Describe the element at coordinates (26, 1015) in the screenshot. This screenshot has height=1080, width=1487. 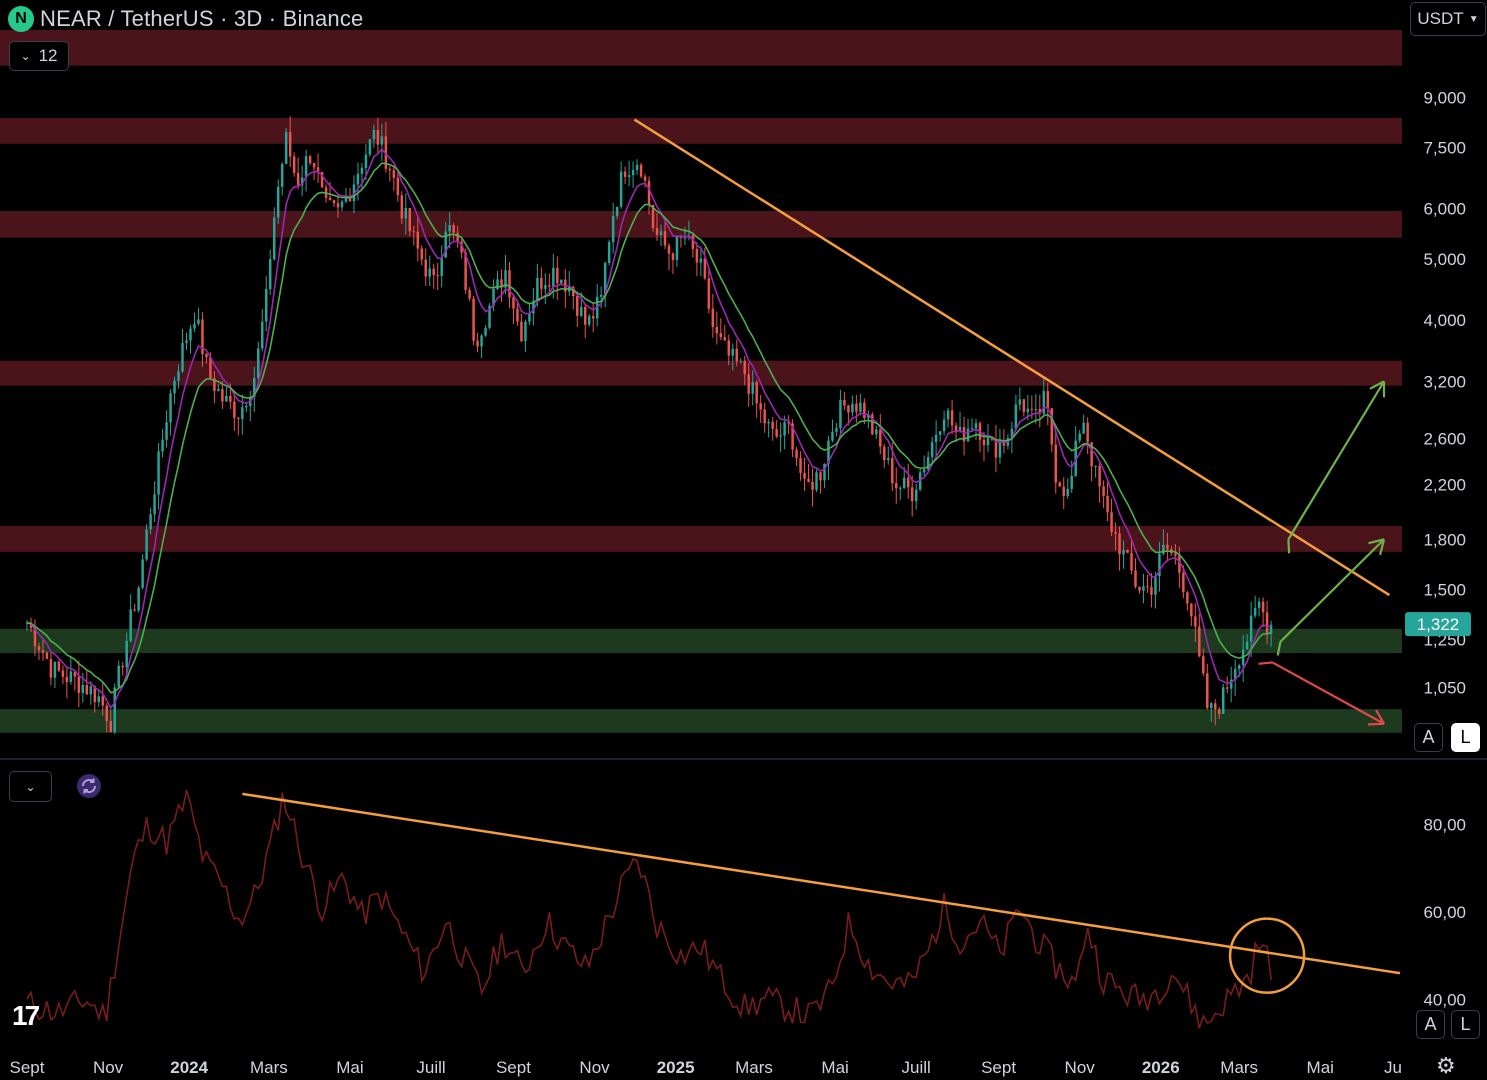
I see `tradingview-logo-icon: 17` at that location.